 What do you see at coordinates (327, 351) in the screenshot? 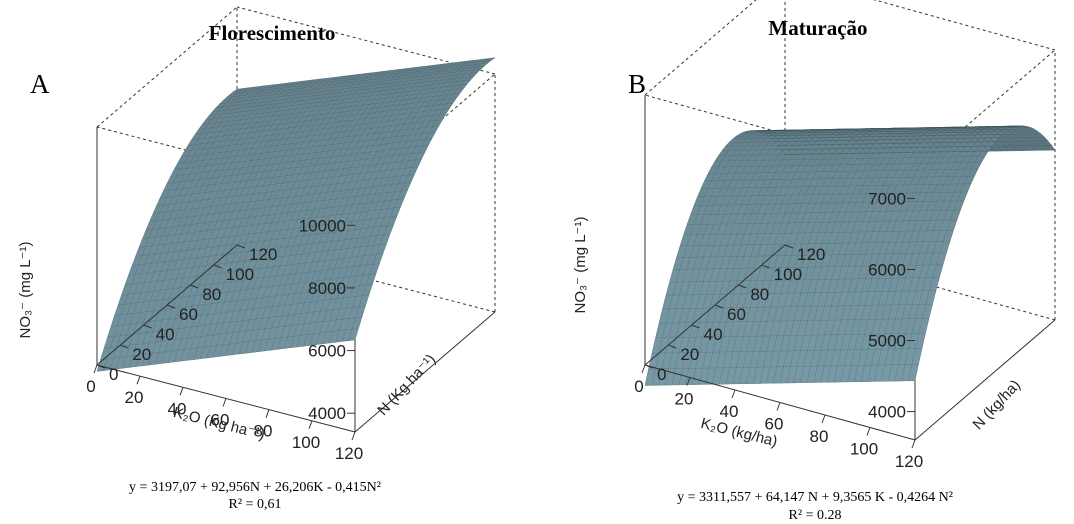
I see `panel-a-z-tick-label: 6000` at bounding box center [327, 351].